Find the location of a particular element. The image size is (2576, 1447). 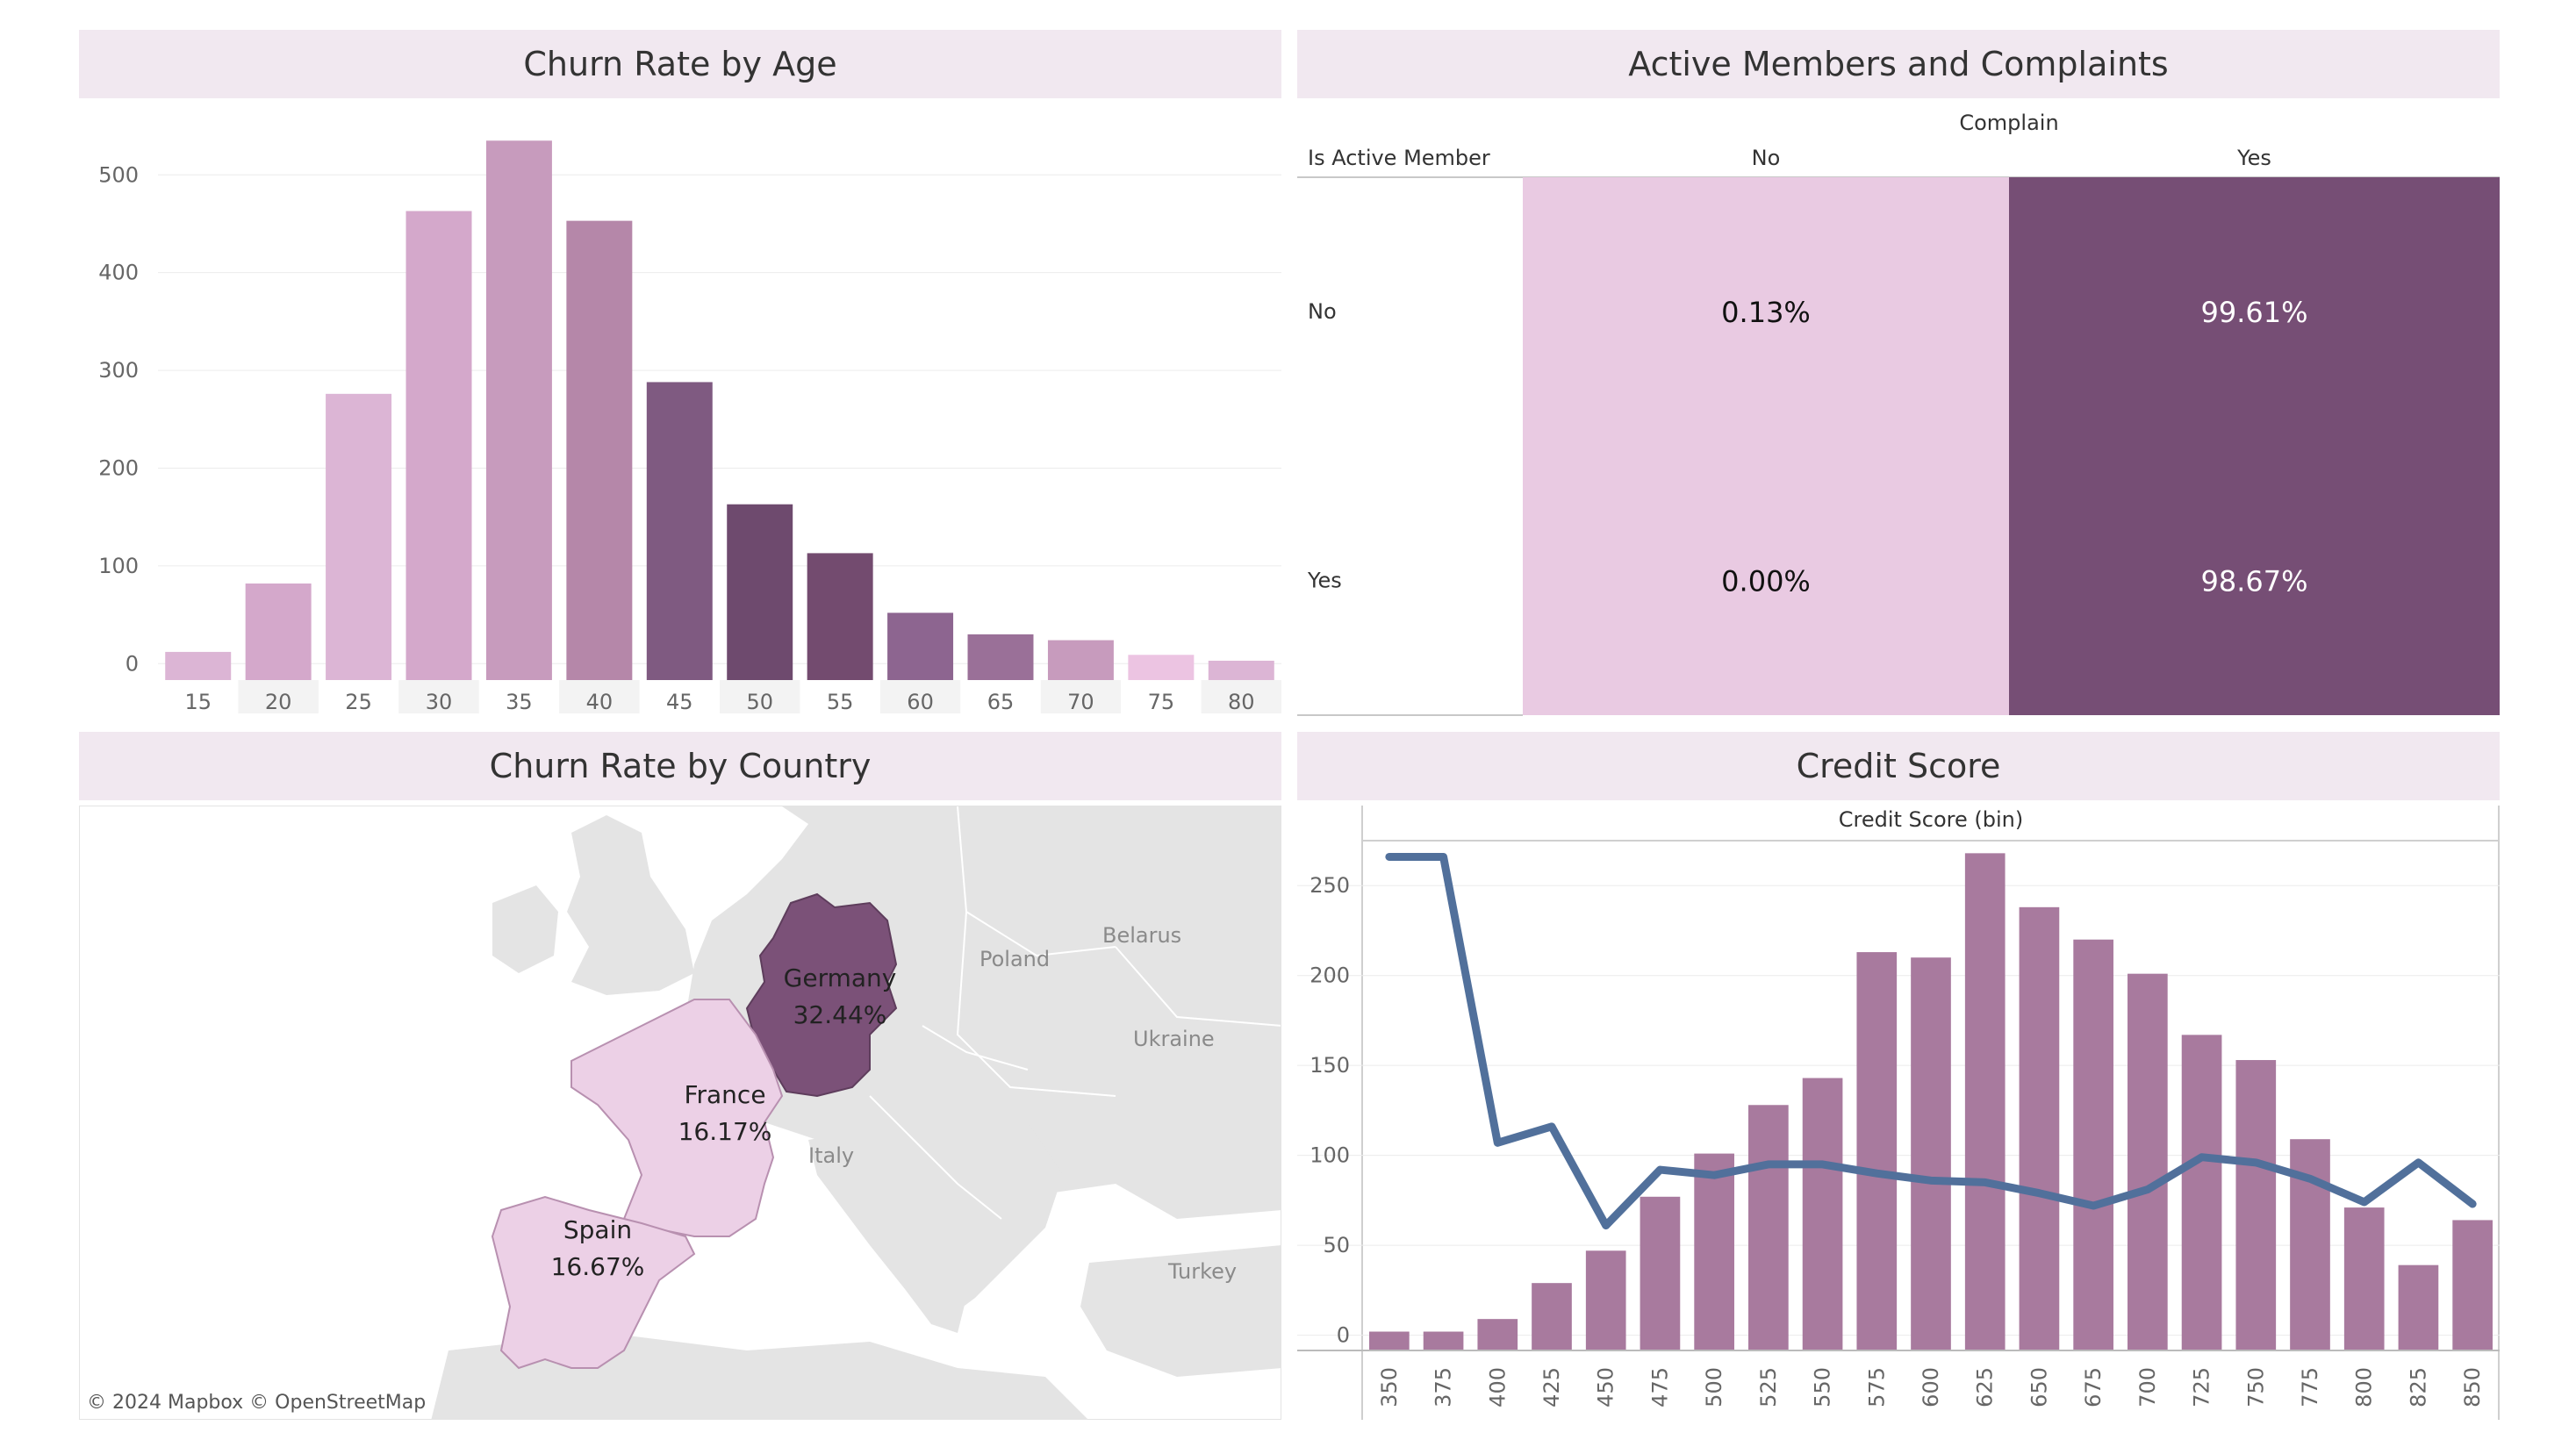

heatmap-col-label-Yes: Yes is located at coordinates (2254, 158).